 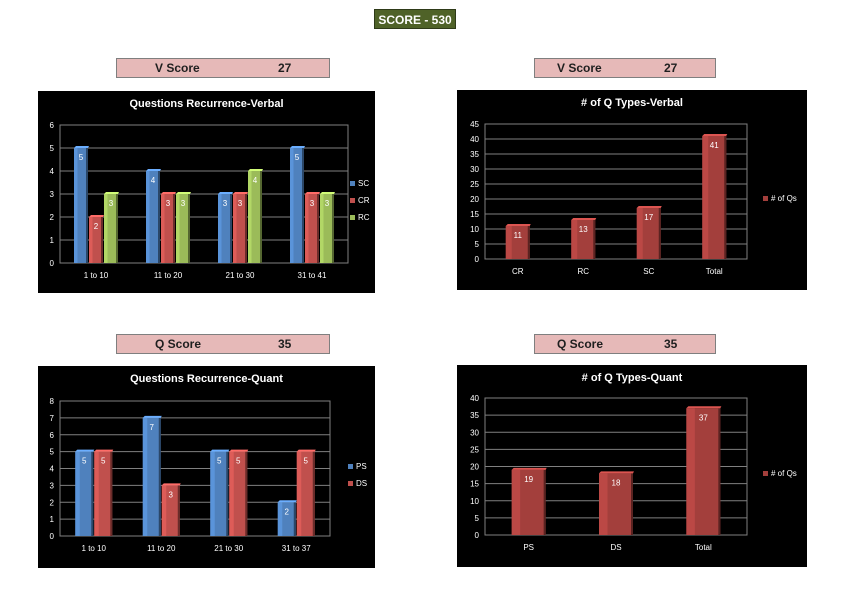 I want to click on data-label: 13, so click(x=583, y=229).